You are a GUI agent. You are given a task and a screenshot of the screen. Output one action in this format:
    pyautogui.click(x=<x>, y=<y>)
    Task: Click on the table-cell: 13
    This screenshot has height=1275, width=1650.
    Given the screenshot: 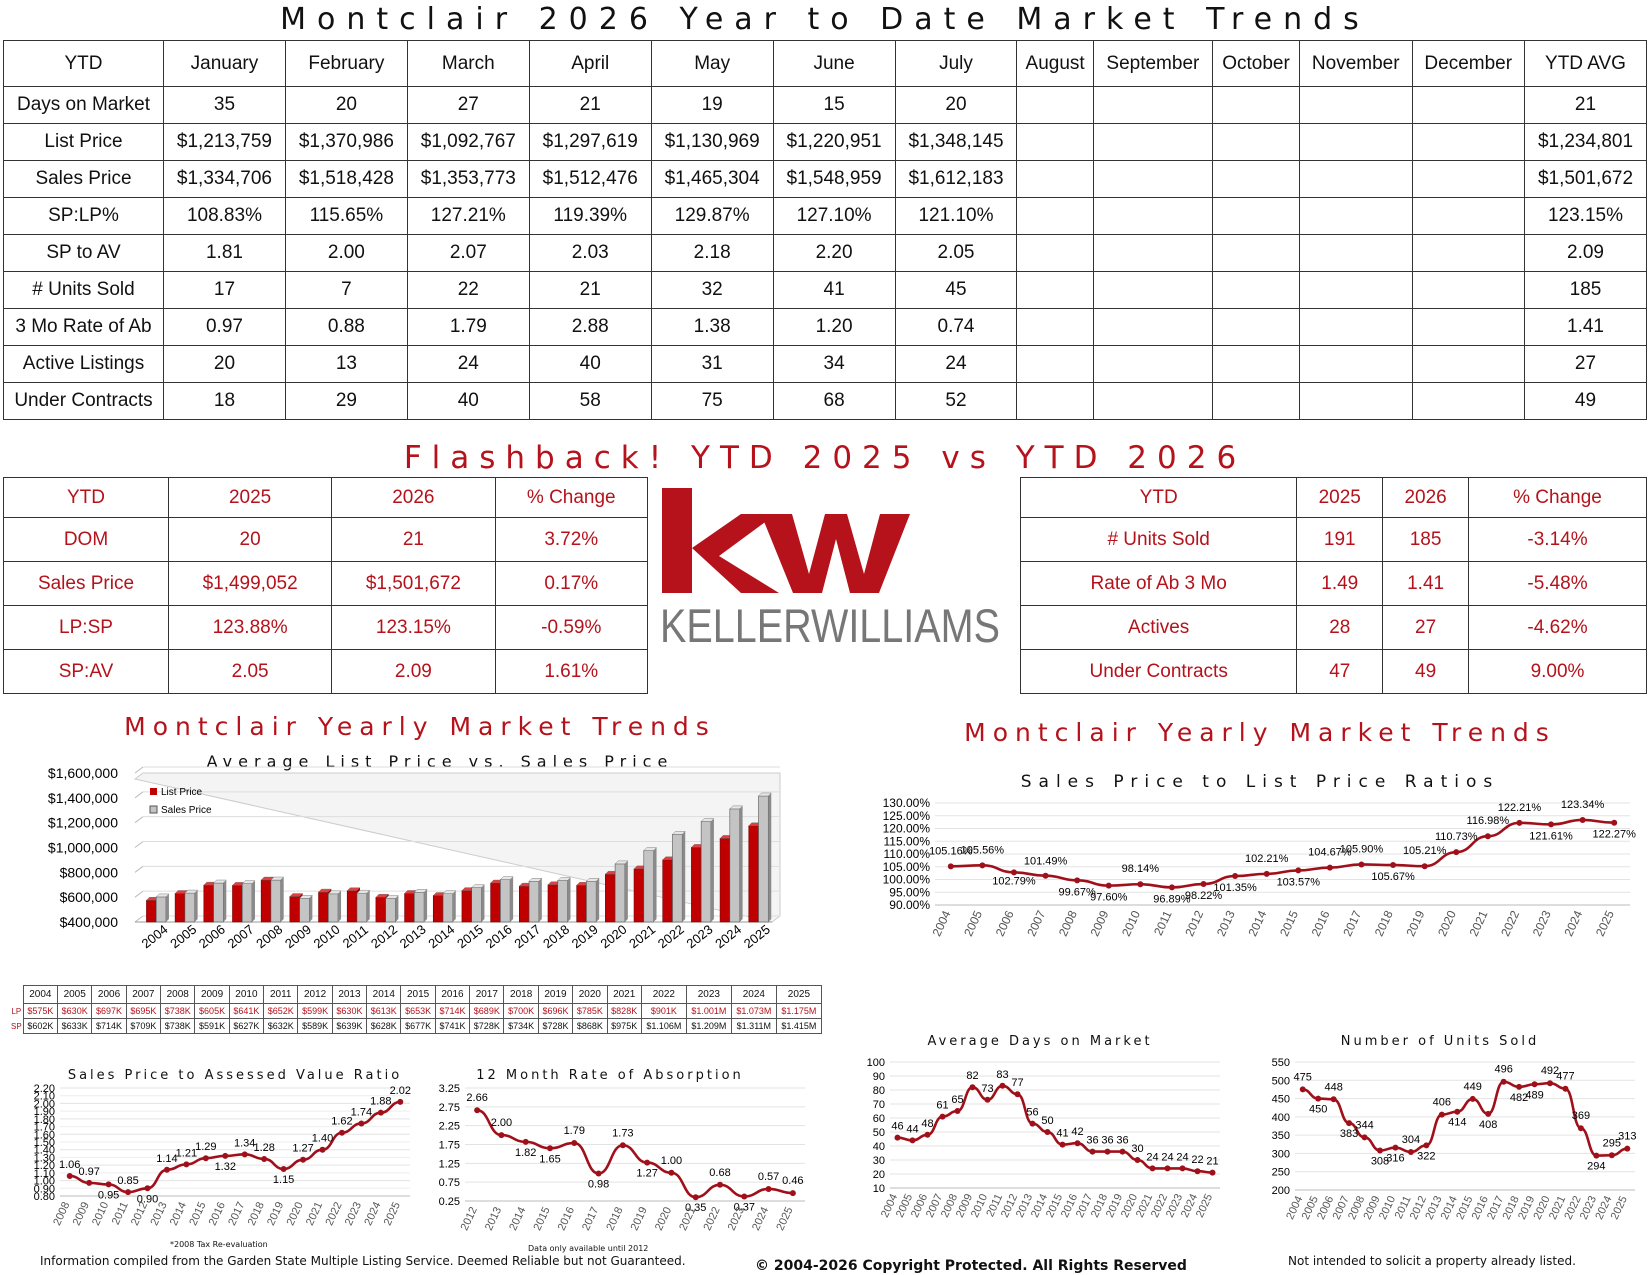 What is the action you would take?
    pyautogui.click(x=346, y=364)
    